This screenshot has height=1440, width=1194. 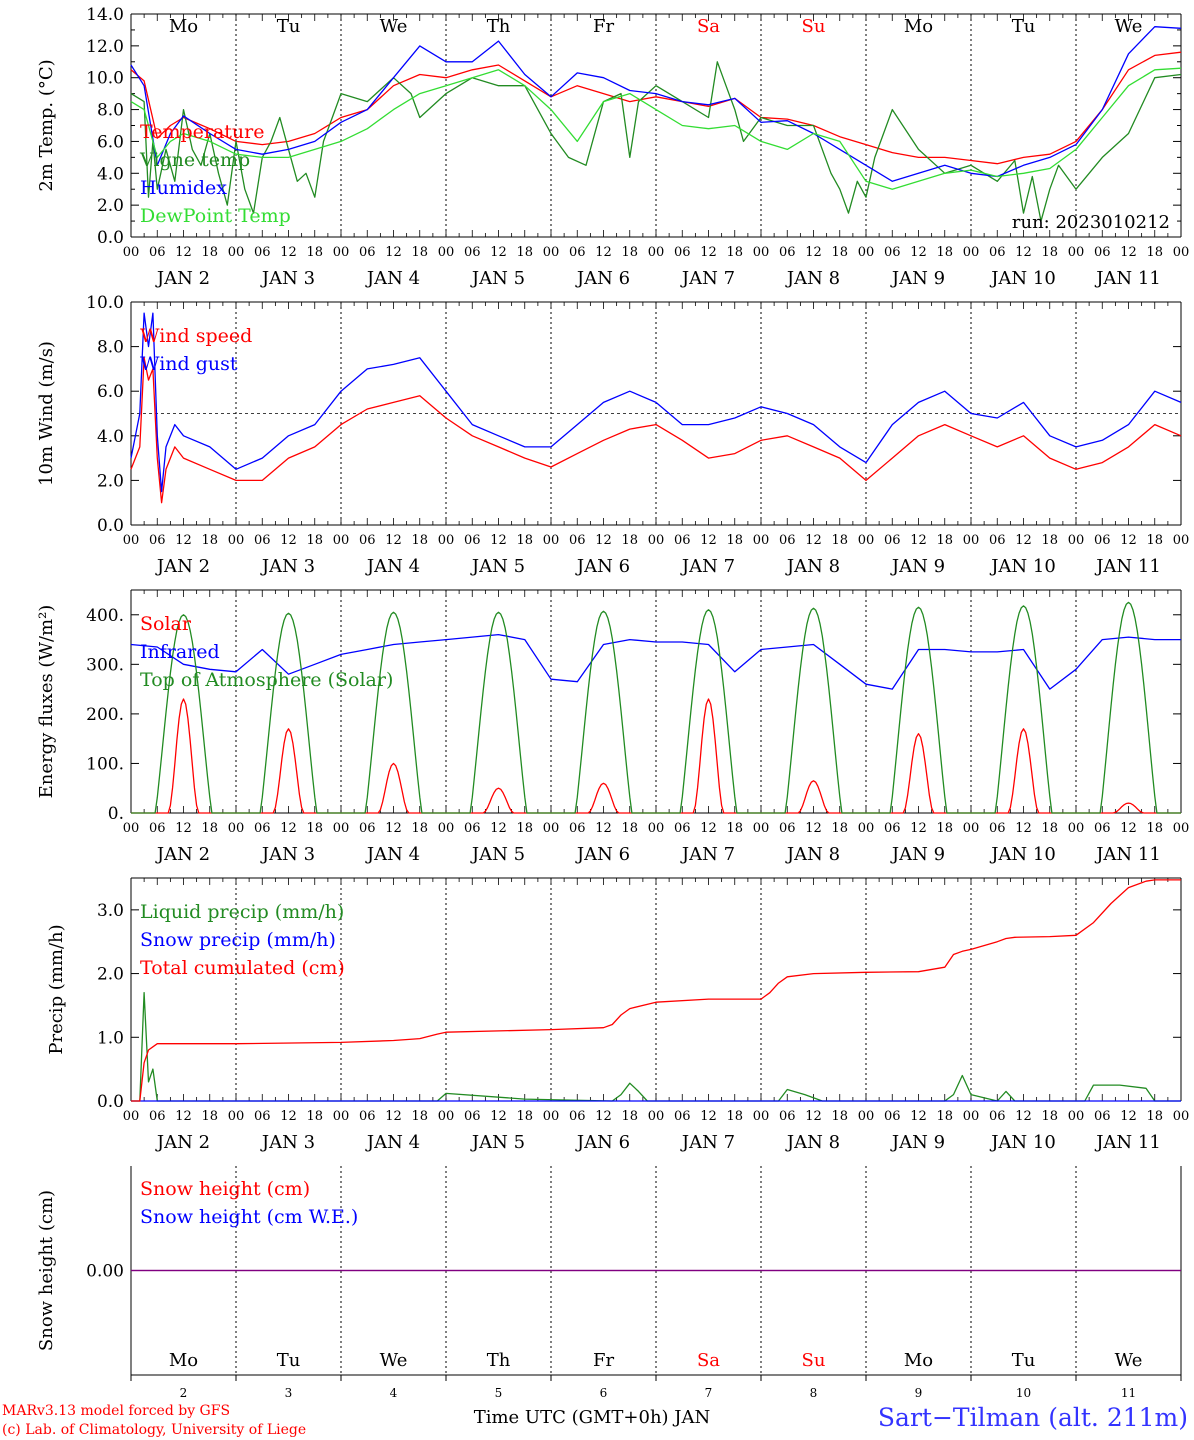 What do you see at coordinates (1127, 566) in the screenshot?
I see `date-label: JAN 11` at bounding box center [1127, 566].